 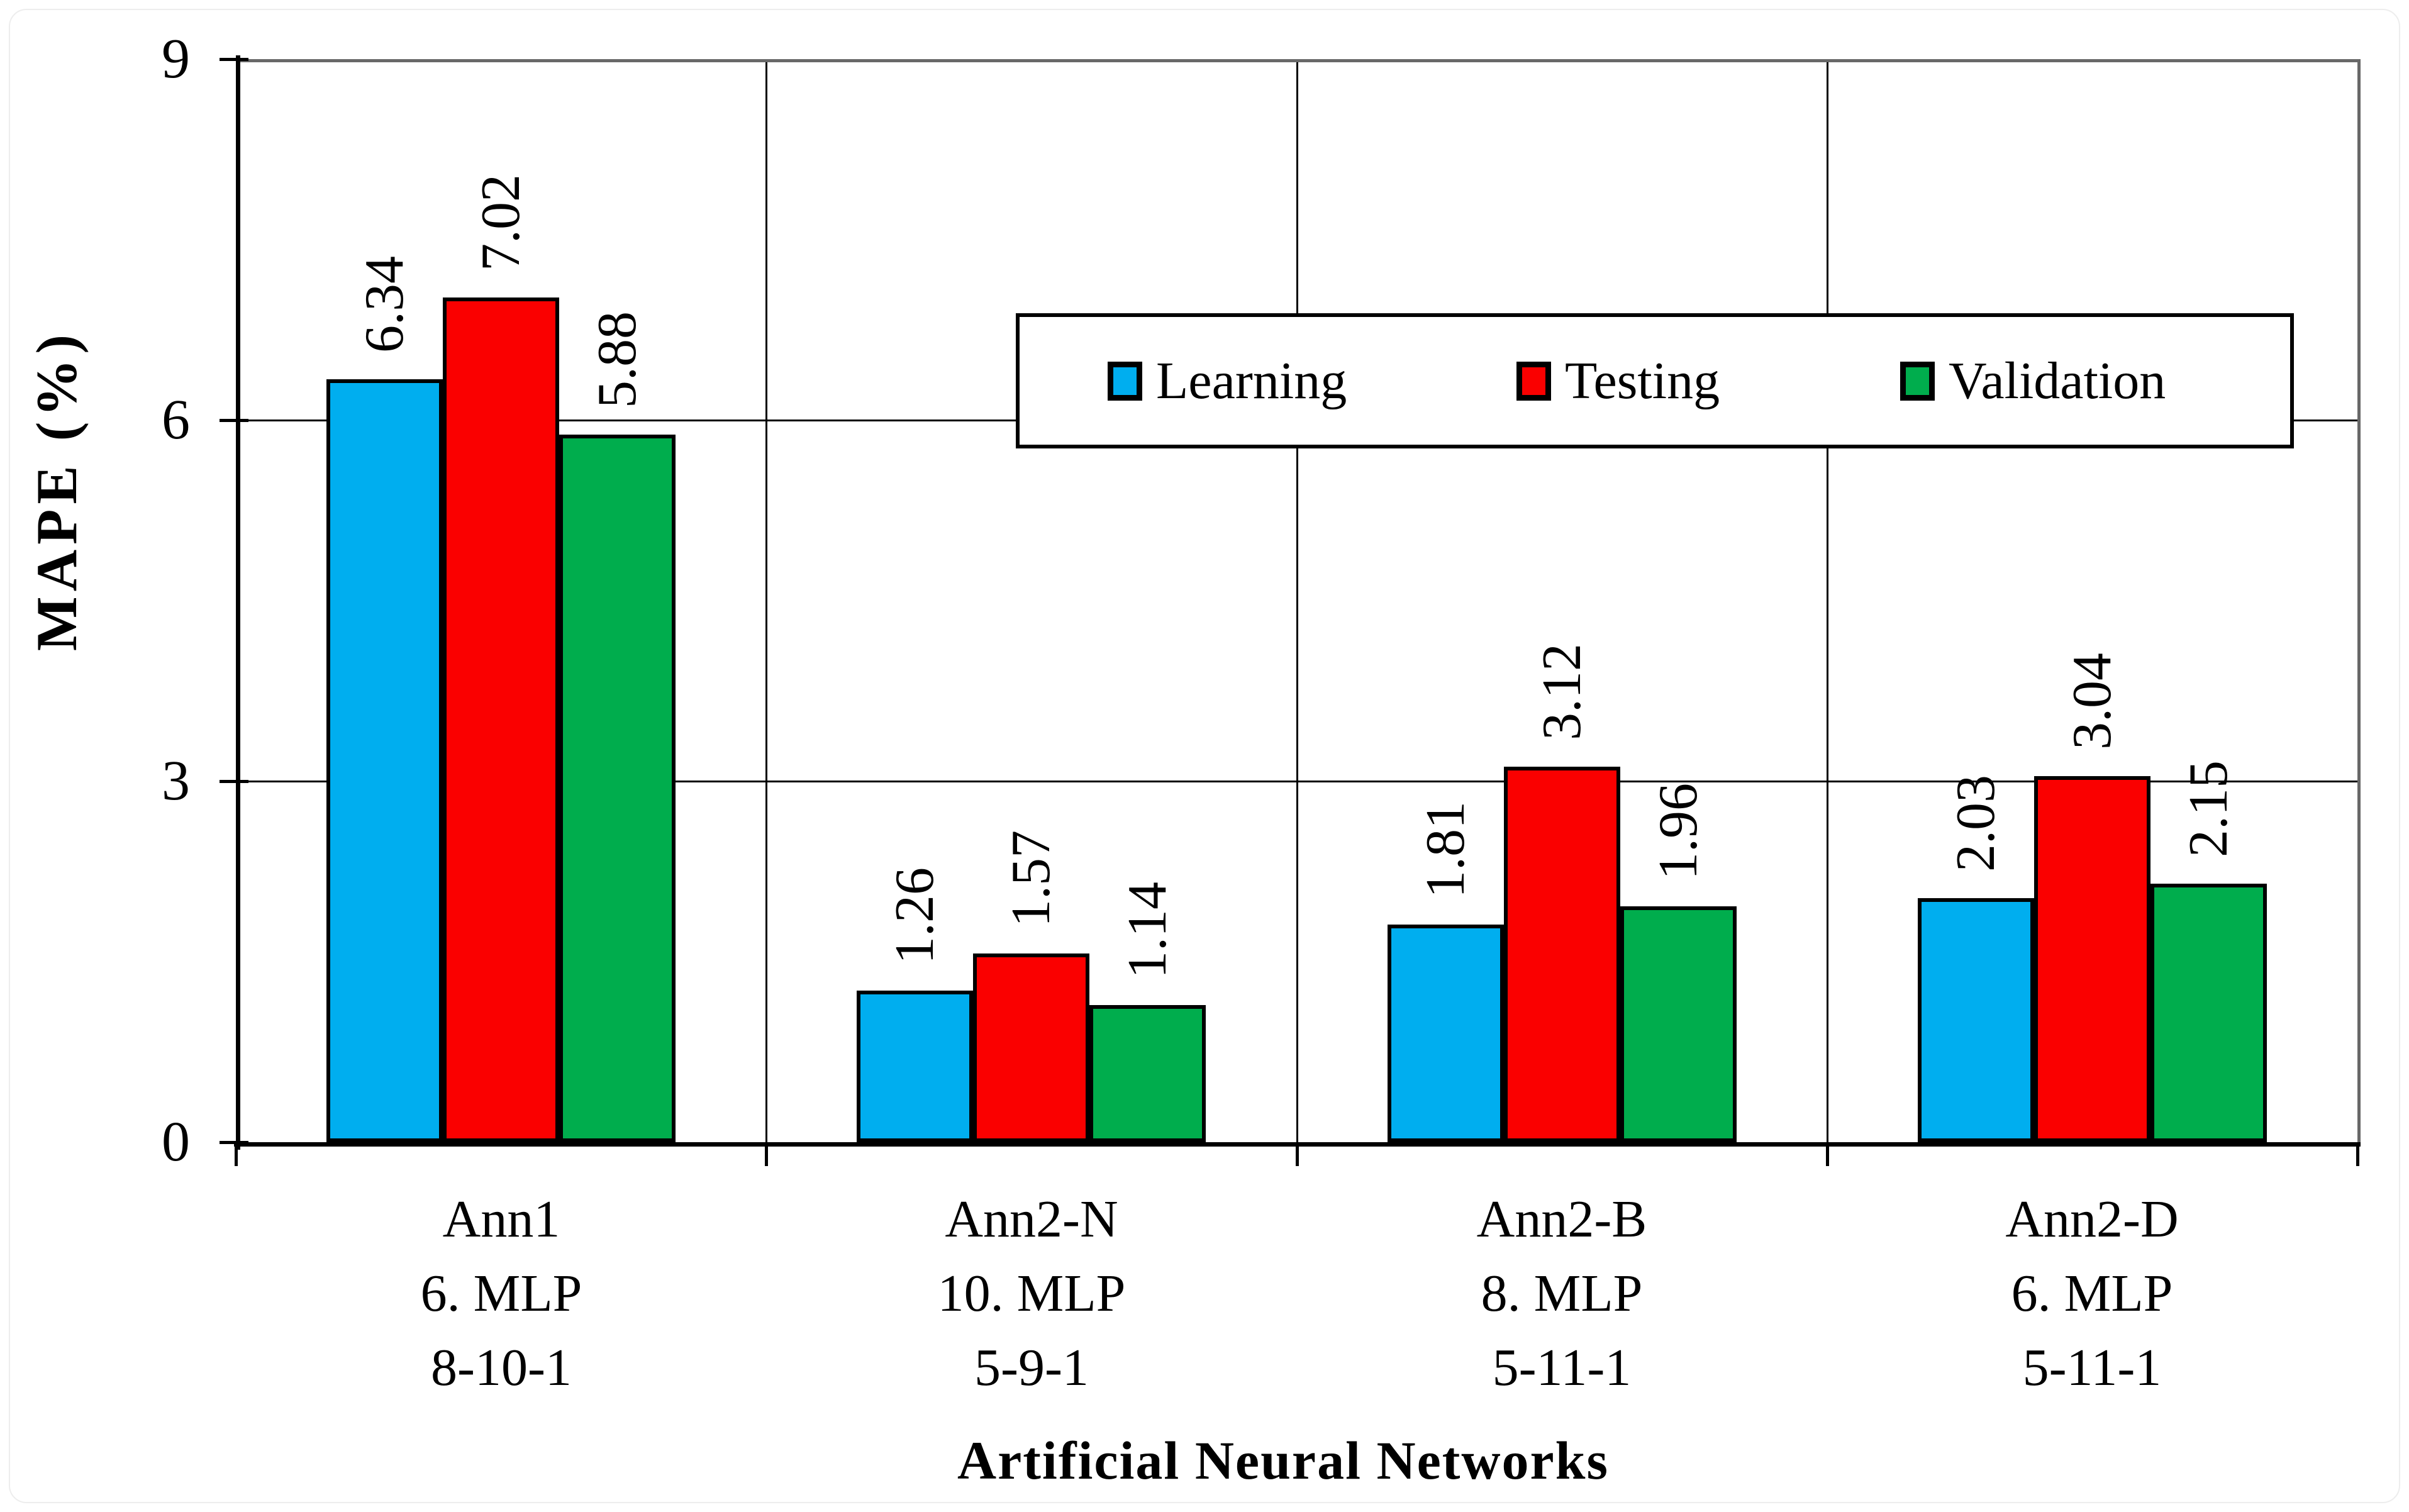 What do you see at coordinates (1148, 1073) in the screenshot?
I see `bar-validation-ann2-n` at bounding box center [1148, 1073].